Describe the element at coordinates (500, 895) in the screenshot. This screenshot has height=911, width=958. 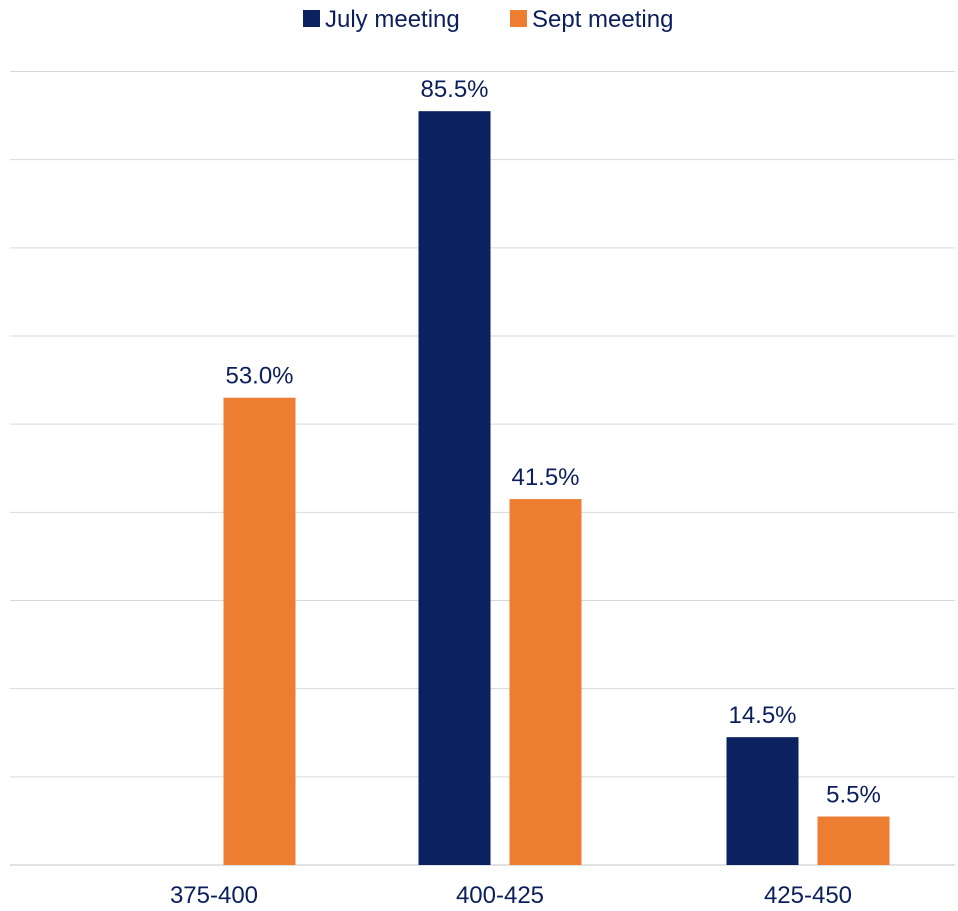
I see `x-tick-label: 400-425` at that location.